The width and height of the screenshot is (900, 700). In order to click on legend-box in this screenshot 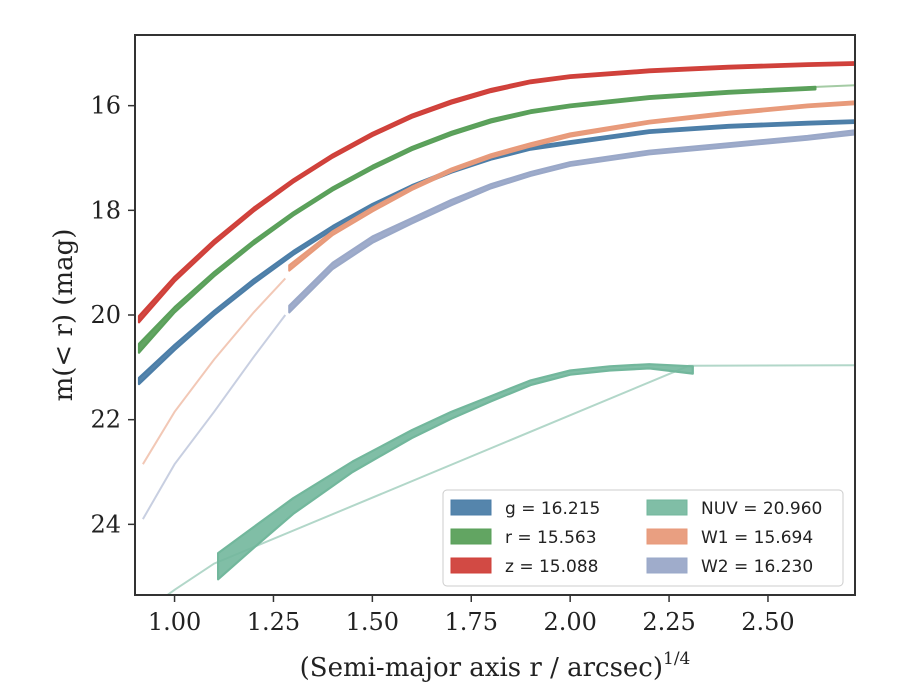, I will do `click(643, 538)`.